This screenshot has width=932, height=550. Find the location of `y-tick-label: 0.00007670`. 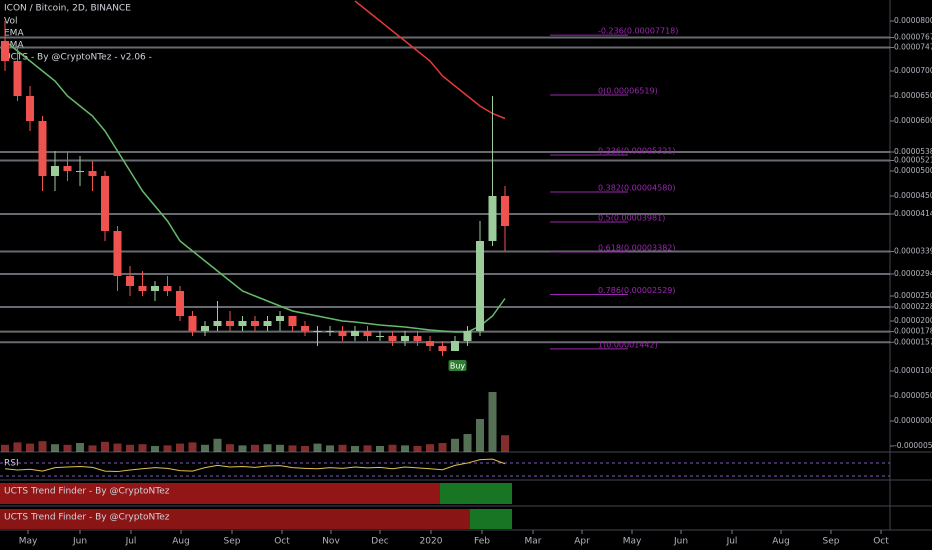

y-tick-label: 0.00007670 is located at coordinates (913, 37).